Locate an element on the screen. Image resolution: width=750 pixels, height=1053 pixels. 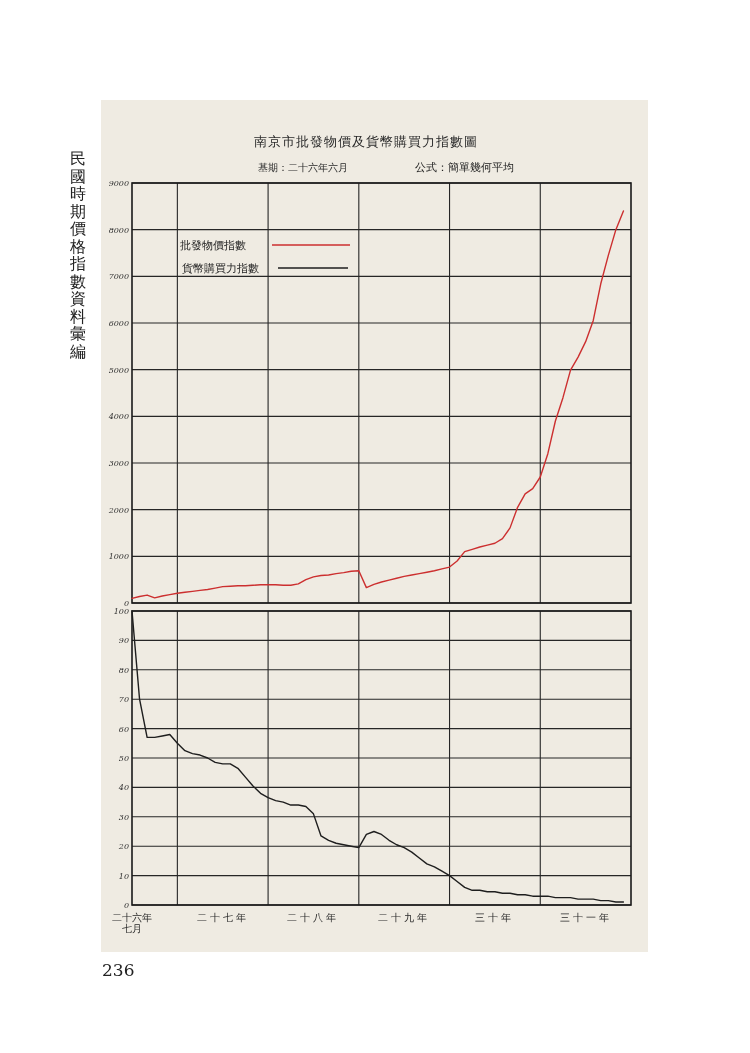
y-tick-label: 80 is located at coordinates (123, 670).